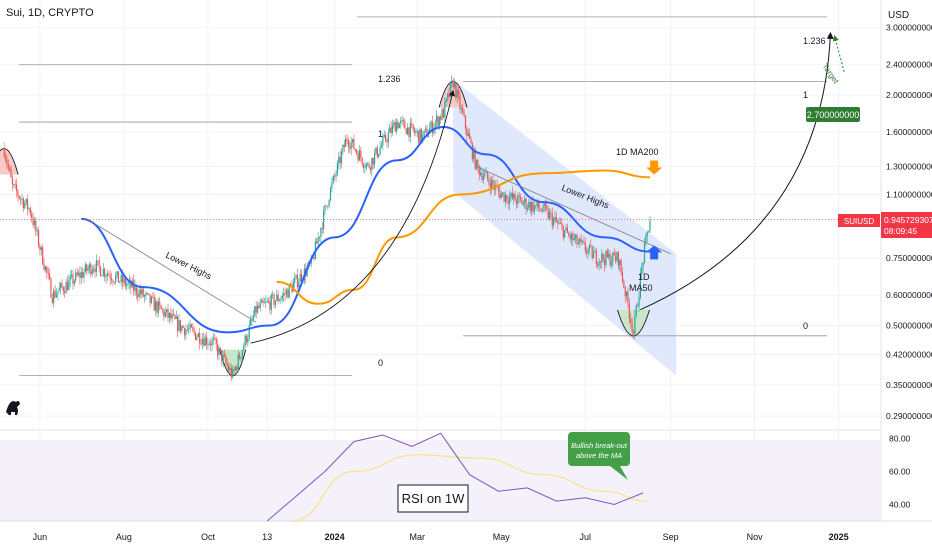 Image resolution: width=932 pixels, height=550 pixels. I want to click on time-tick-label: 2025, so click(839, 537).